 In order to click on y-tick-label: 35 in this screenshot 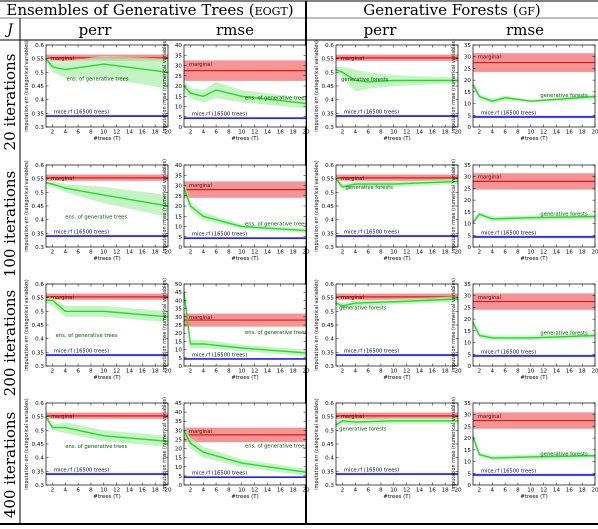, I will do `click(179, 176)`.